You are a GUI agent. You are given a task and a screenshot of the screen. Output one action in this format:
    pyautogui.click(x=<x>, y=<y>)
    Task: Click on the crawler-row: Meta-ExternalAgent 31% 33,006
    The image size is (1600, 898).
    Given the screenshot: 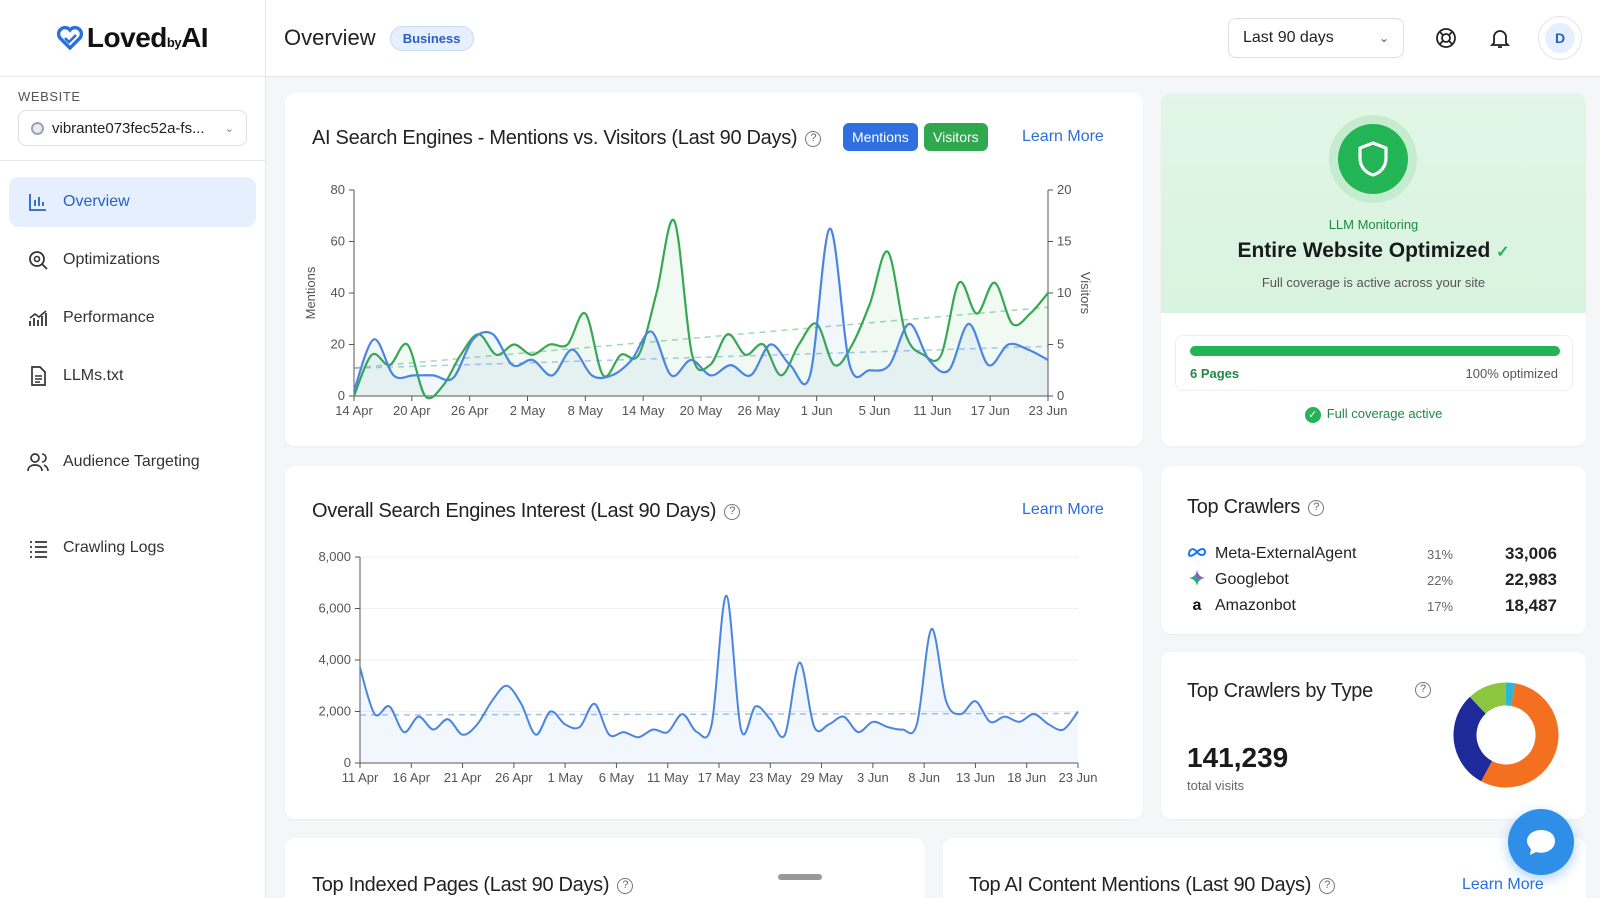 What is the action you would take?
    pyautogui.click(x=1372, y=554)
    